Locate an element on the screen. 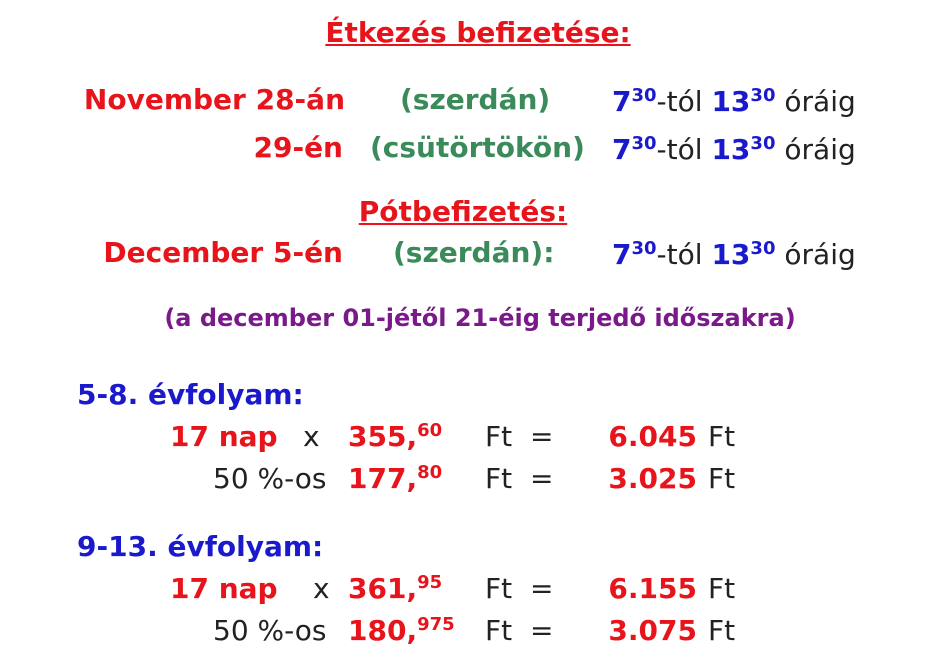 Image resolution: width=941 pixels, height=659 pixels. date: 29-én is located at coordinates (298, 147).